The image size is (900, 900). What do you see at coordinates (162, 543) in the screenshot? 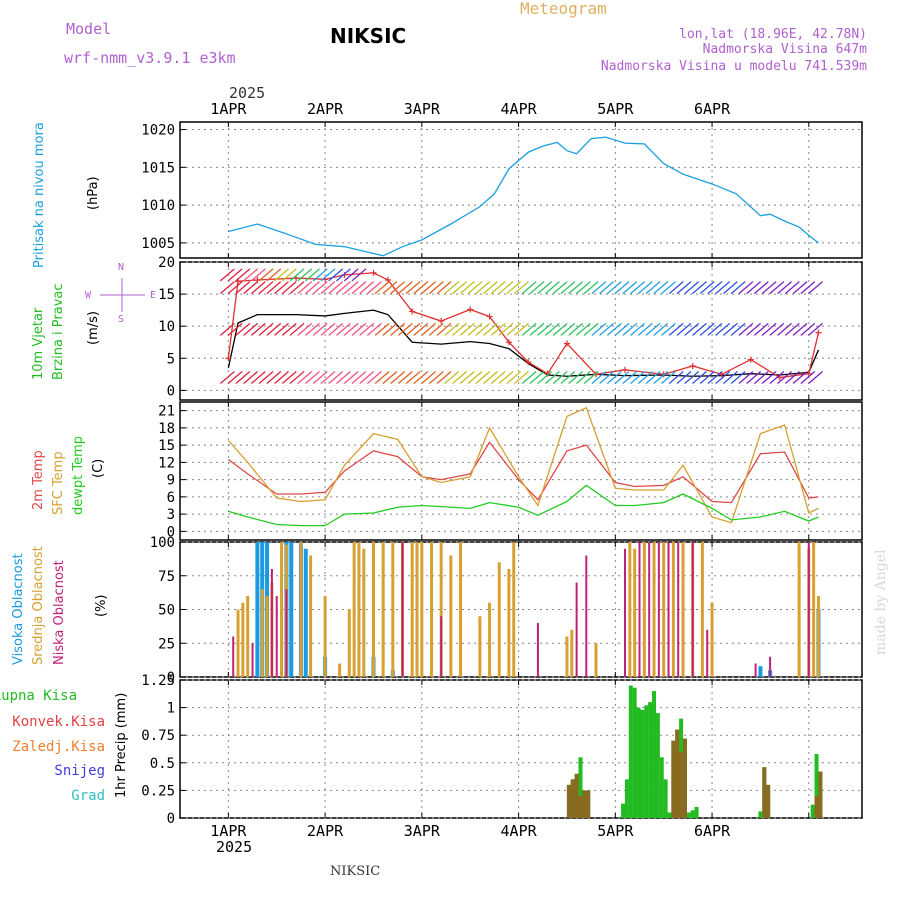
I see `y-tick-label: 100` at bounding box center [162, 543].